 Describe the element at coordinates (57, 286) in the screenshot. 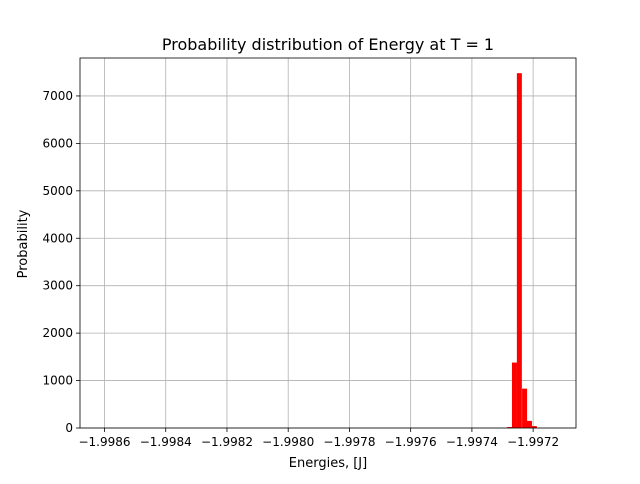

I see `y-tick-label-3: 3000` at that location.